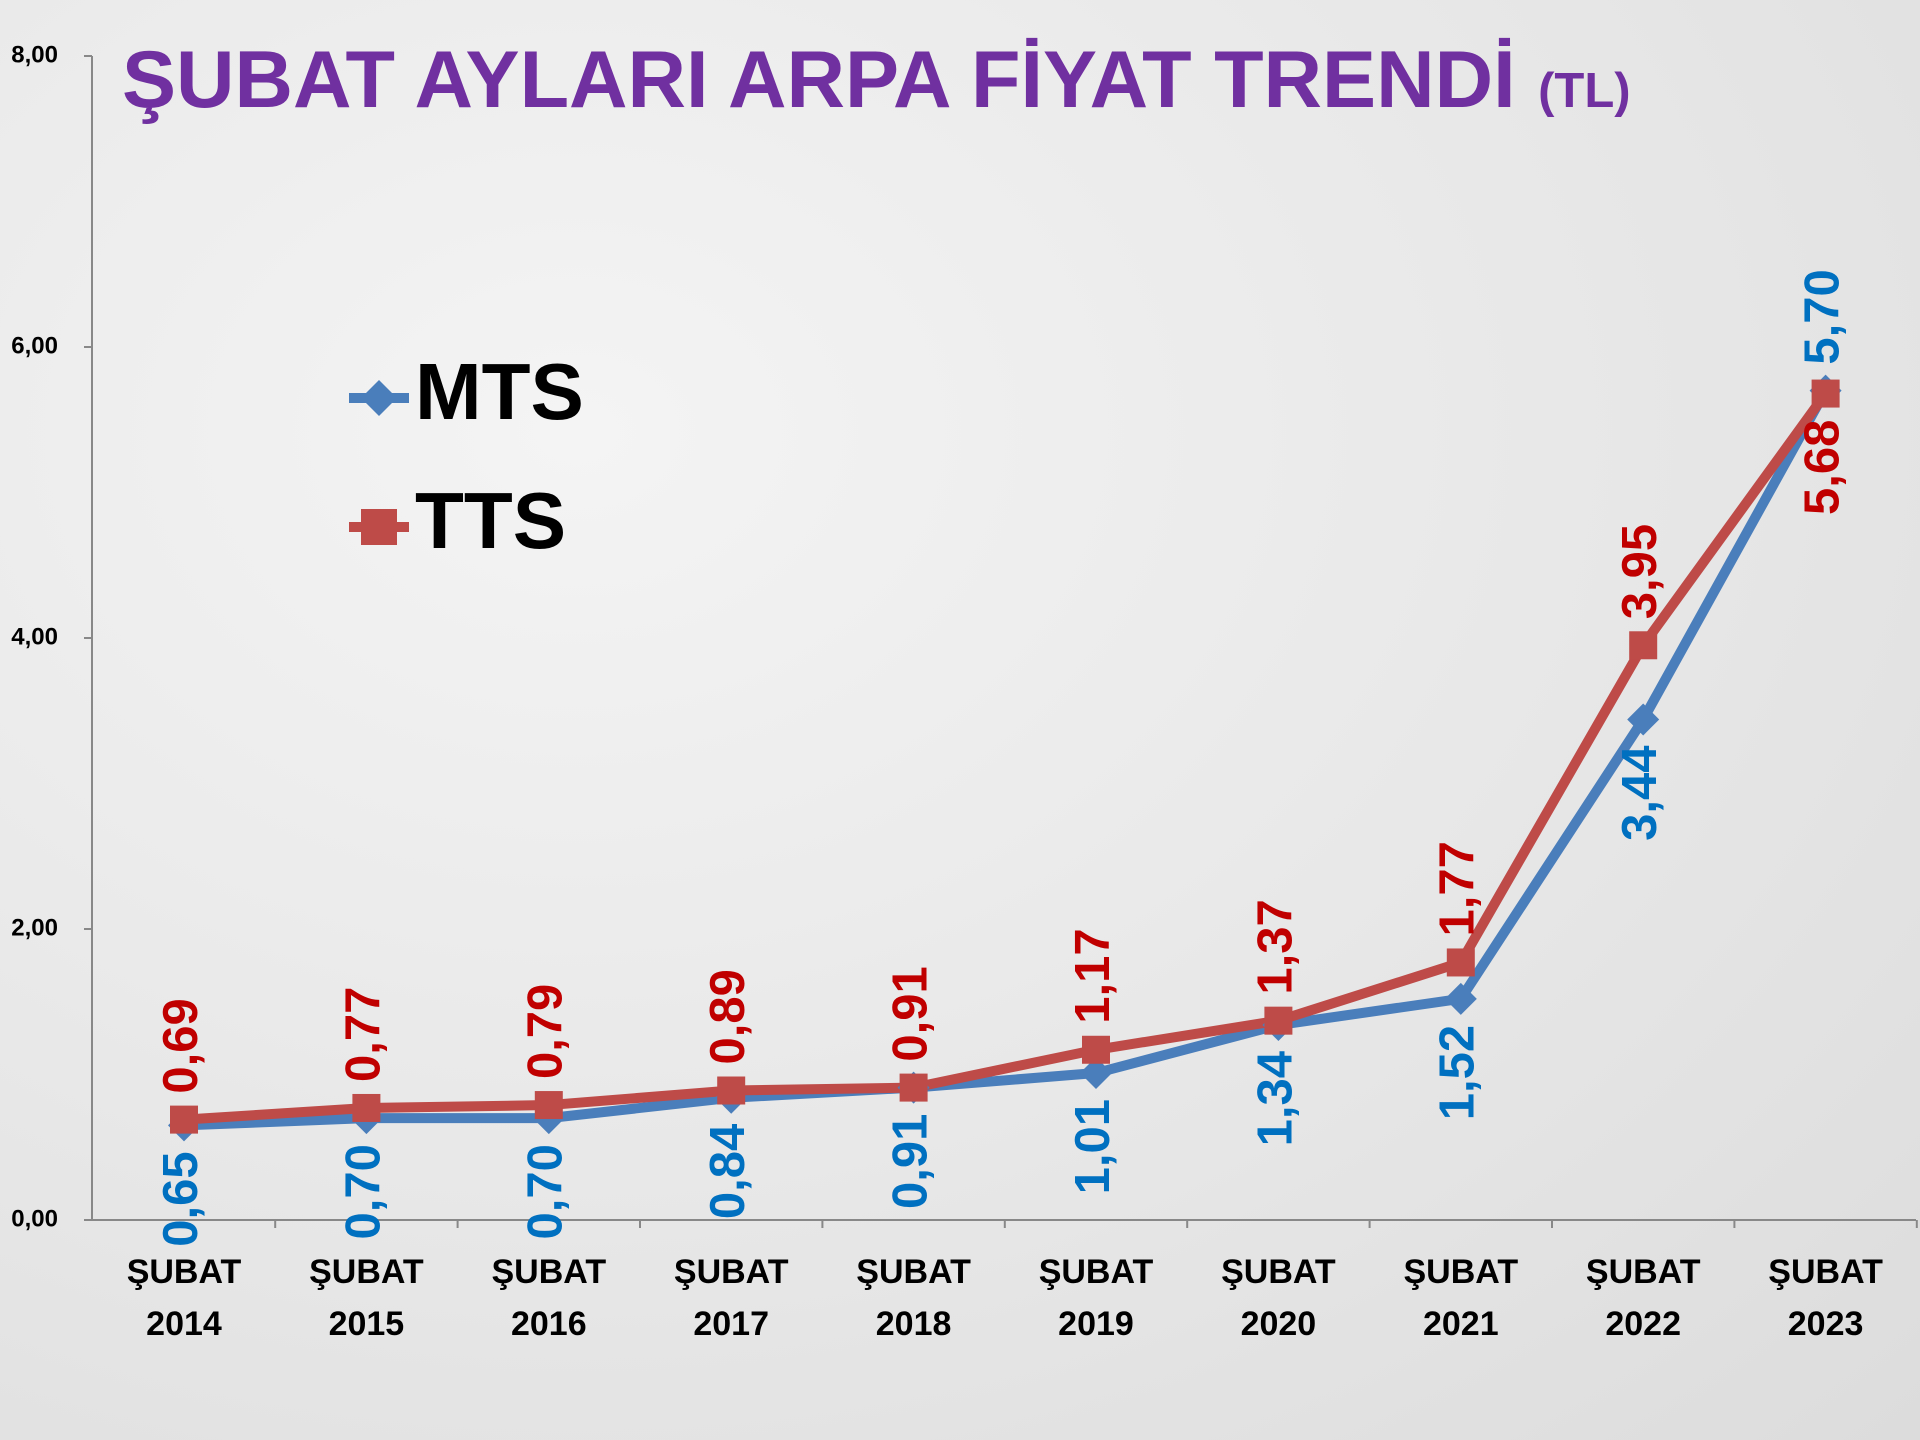 Image resolution: width=1920 pixels, height=1440 pixels. I want to click on x-tick-label: ŞUBAT 2019, so click(1096, 1298).